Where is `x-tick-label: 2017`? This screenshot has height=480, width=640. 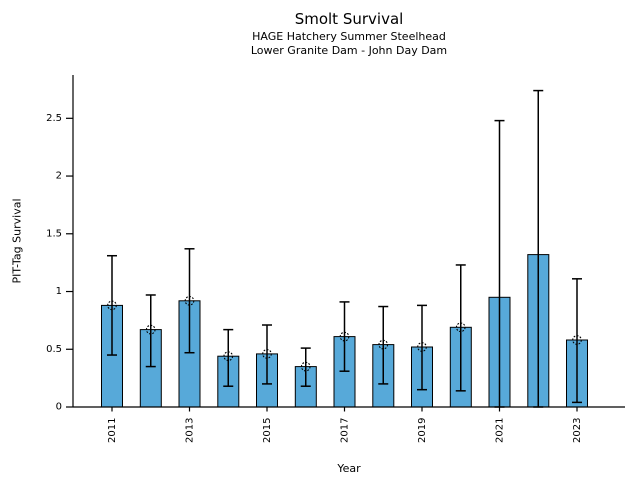 x-tick-label: 2017 is located at coordinates (345, 430).